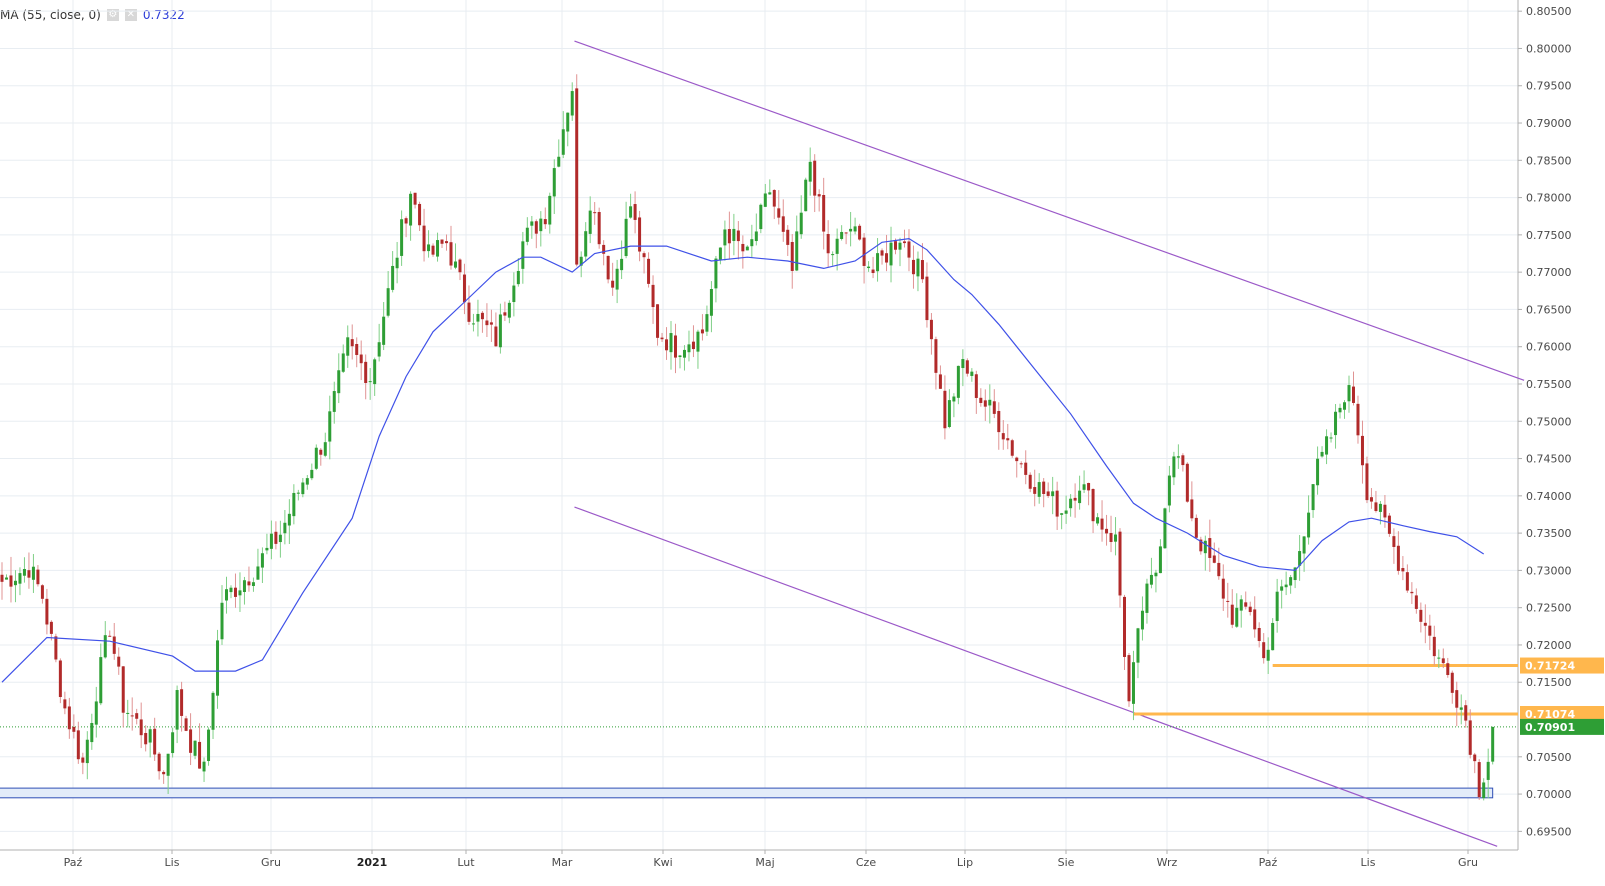 The height and width of the screenshot is (886, 1605). Describe the element at coordinates (1549, 570) in the screenshot. I see `y-tick-label: 0.73000` at that location.